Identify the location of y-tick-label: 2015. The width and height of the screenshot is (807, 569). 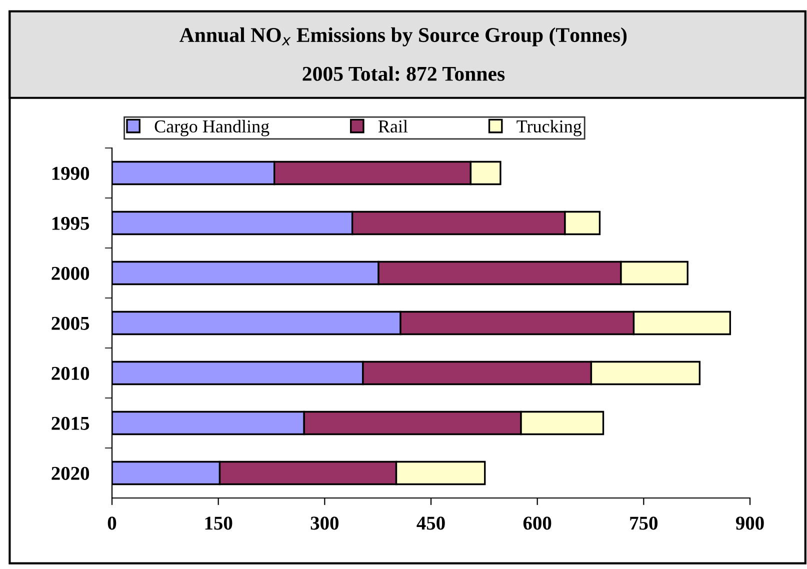
(71, 423).